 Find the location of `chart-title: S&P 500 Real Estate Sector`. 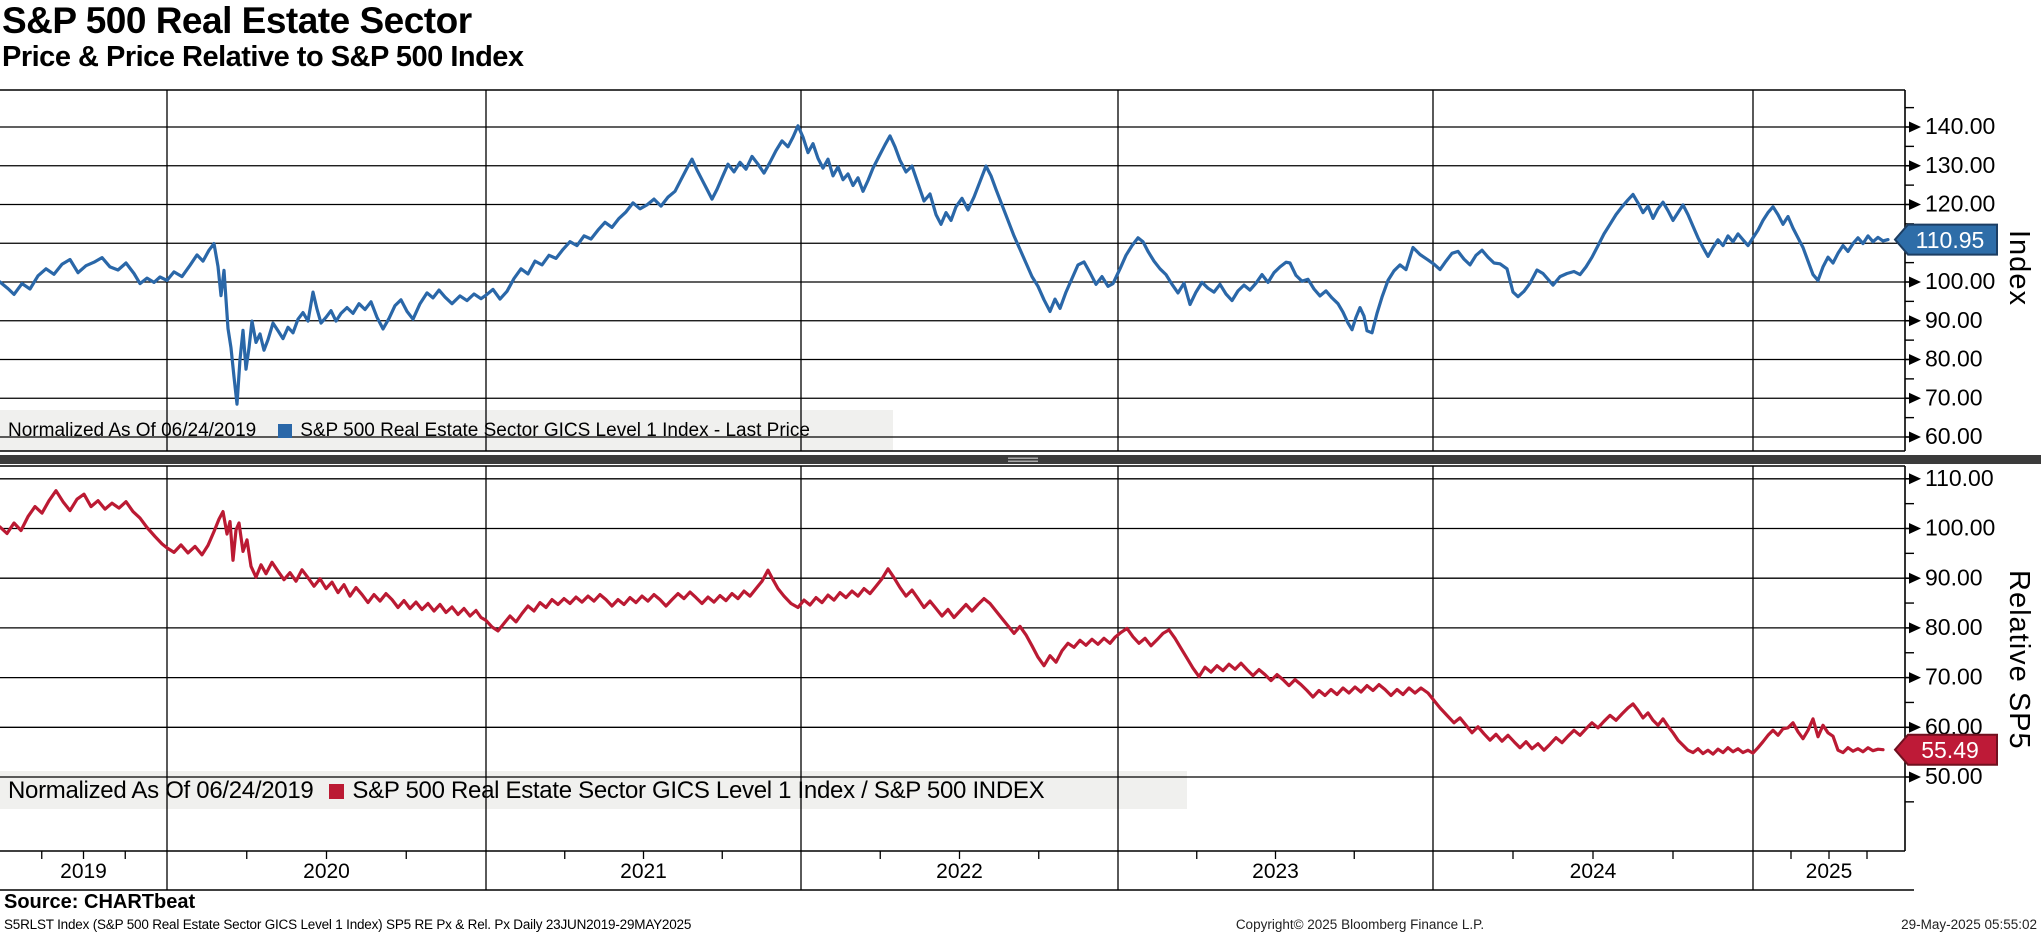

chart-title: S&P 500 Real Estate Sector is located at coordinates (237, 20).